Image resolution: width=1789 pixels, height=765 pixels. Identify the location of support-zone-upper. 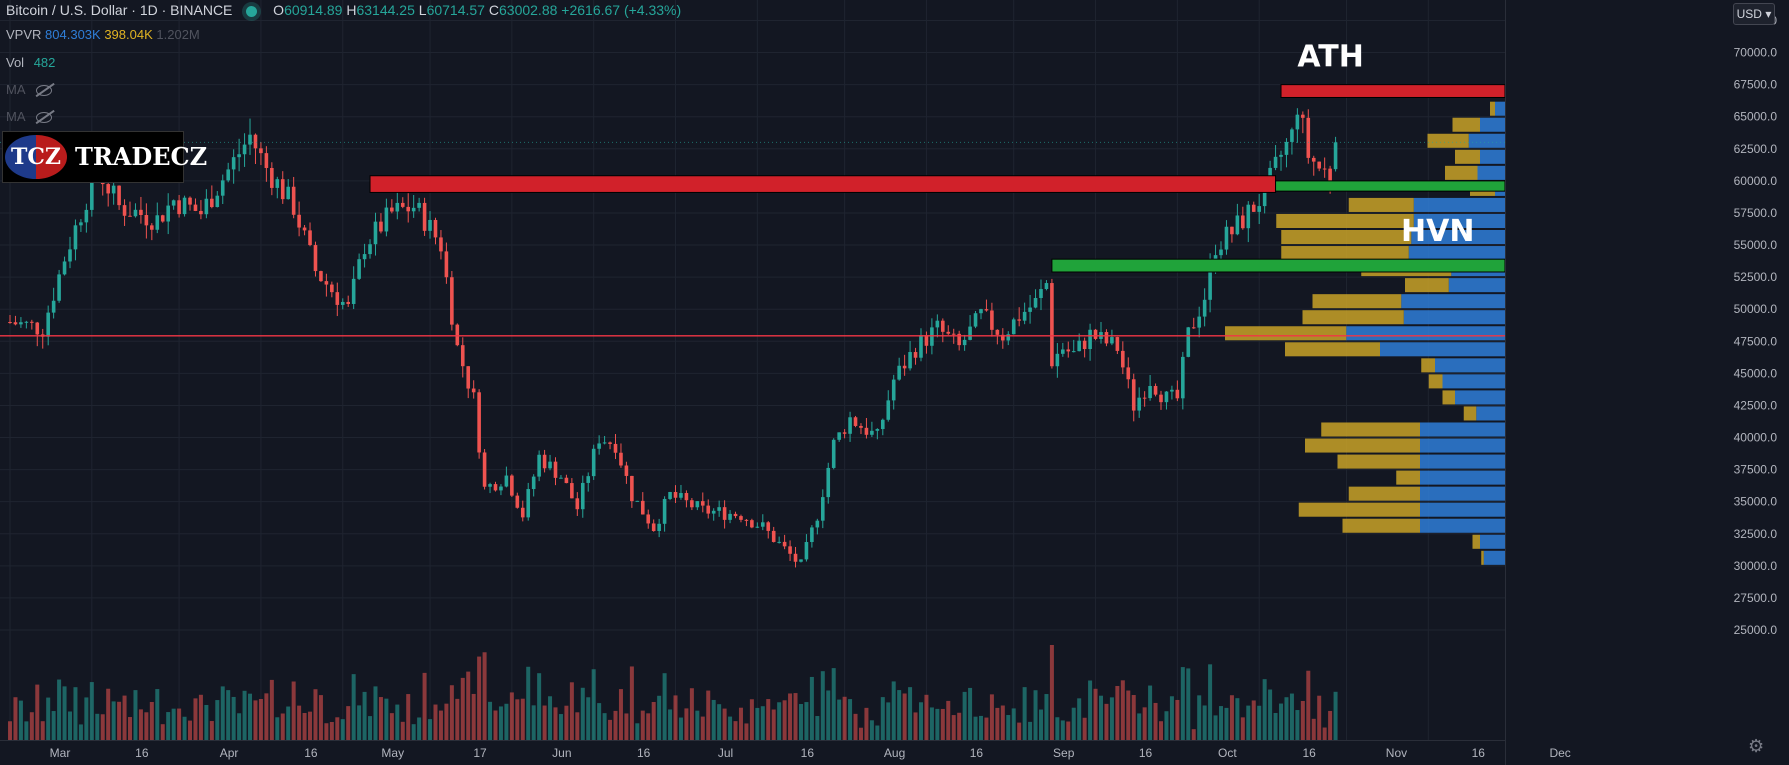
(1390, 186).